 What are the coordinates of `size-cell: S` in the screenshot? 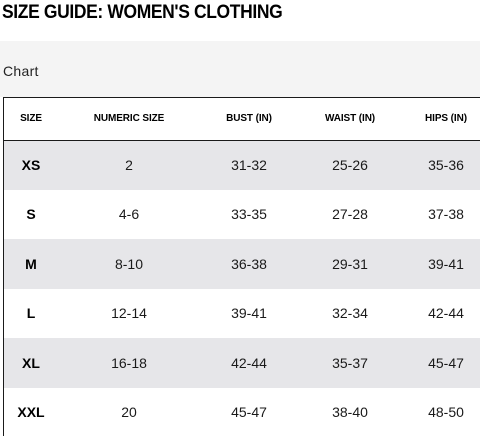 It's located at (31, 214).